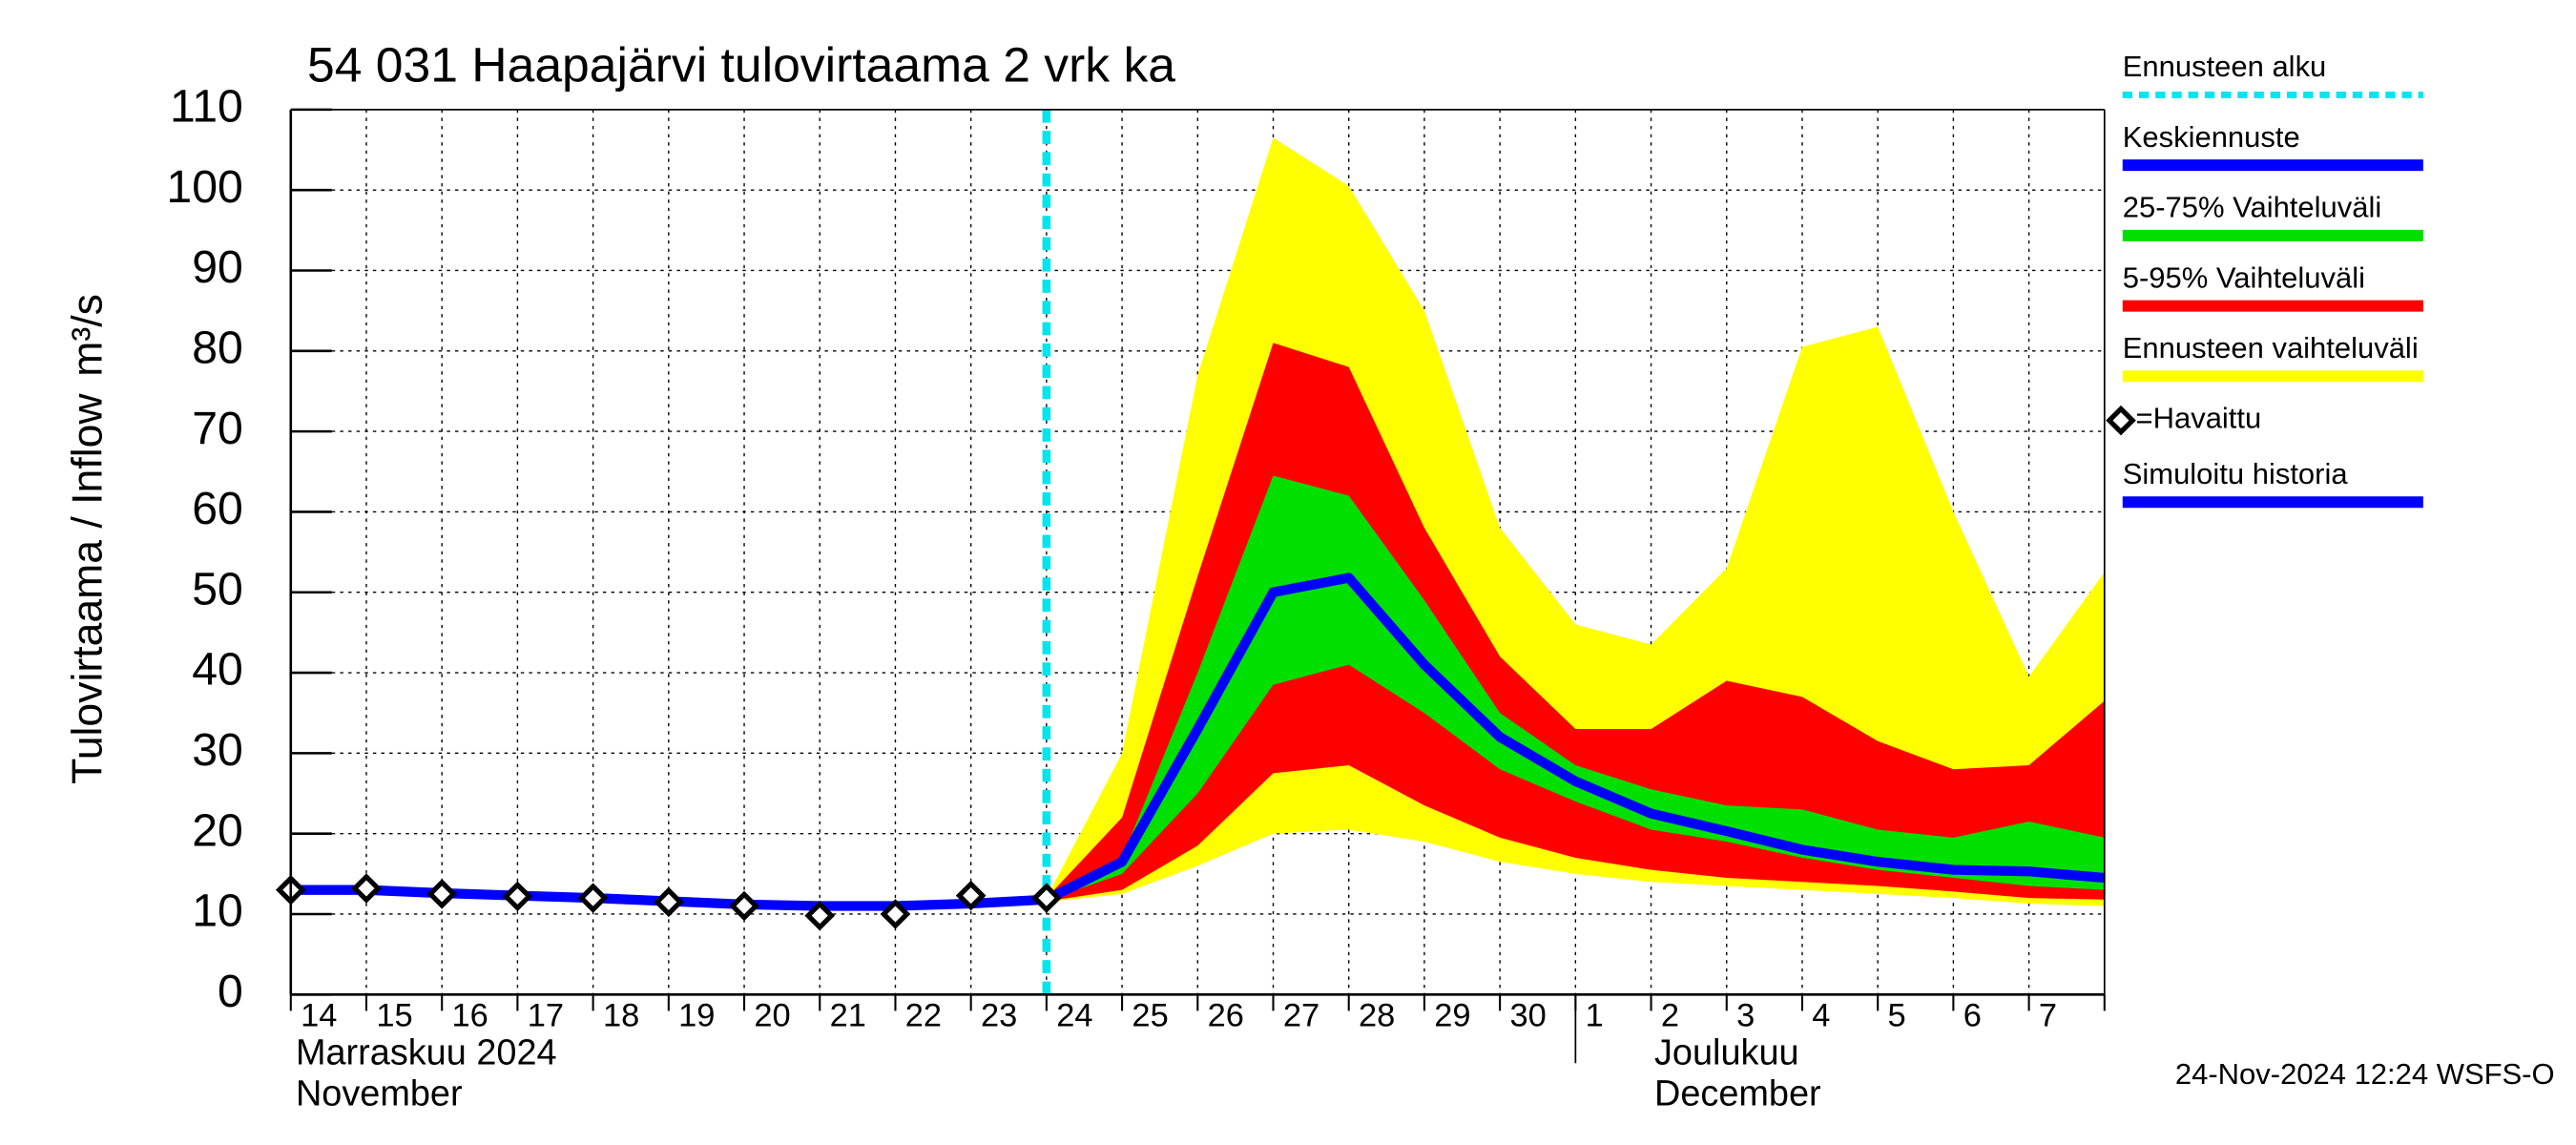  What do you see at coordinates (2236, 473) in the screenshot?
I see `legend-label: Simuloitu historia` at bounding box center [2236, 473].